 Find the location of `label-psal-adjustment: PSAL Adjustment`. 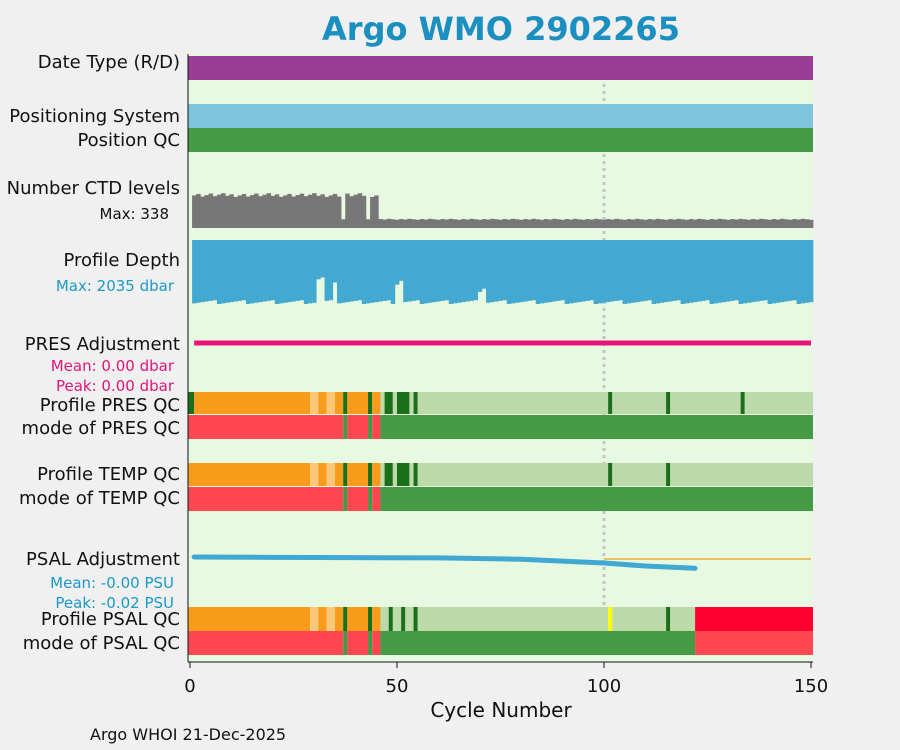

label-psal-adjustment: PSAL Adjustment is located at coordinates (102, 559).